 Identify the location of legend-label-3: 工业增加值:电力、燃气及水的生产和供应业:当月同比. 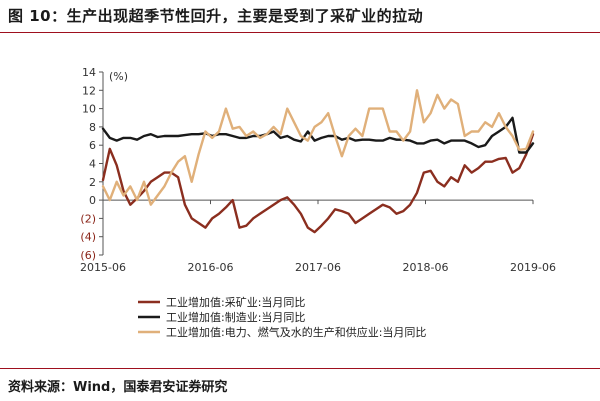
(296, 332).